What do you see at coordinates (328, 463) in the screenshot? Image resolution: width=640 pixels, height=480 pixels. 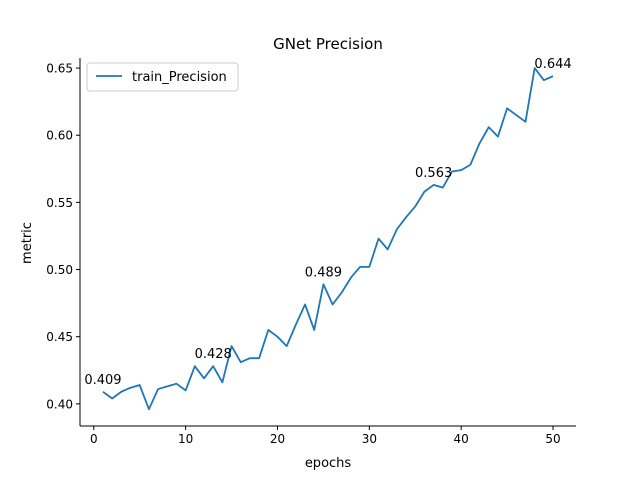 I see `x-axis-label: epochs` at bounding box center [328, 463].